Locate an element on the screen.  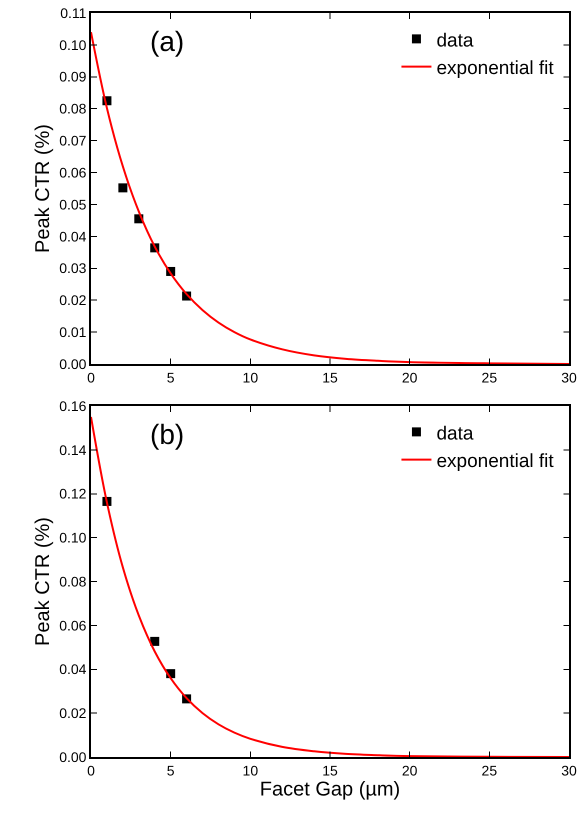
point is located at coordinates (123, 187).